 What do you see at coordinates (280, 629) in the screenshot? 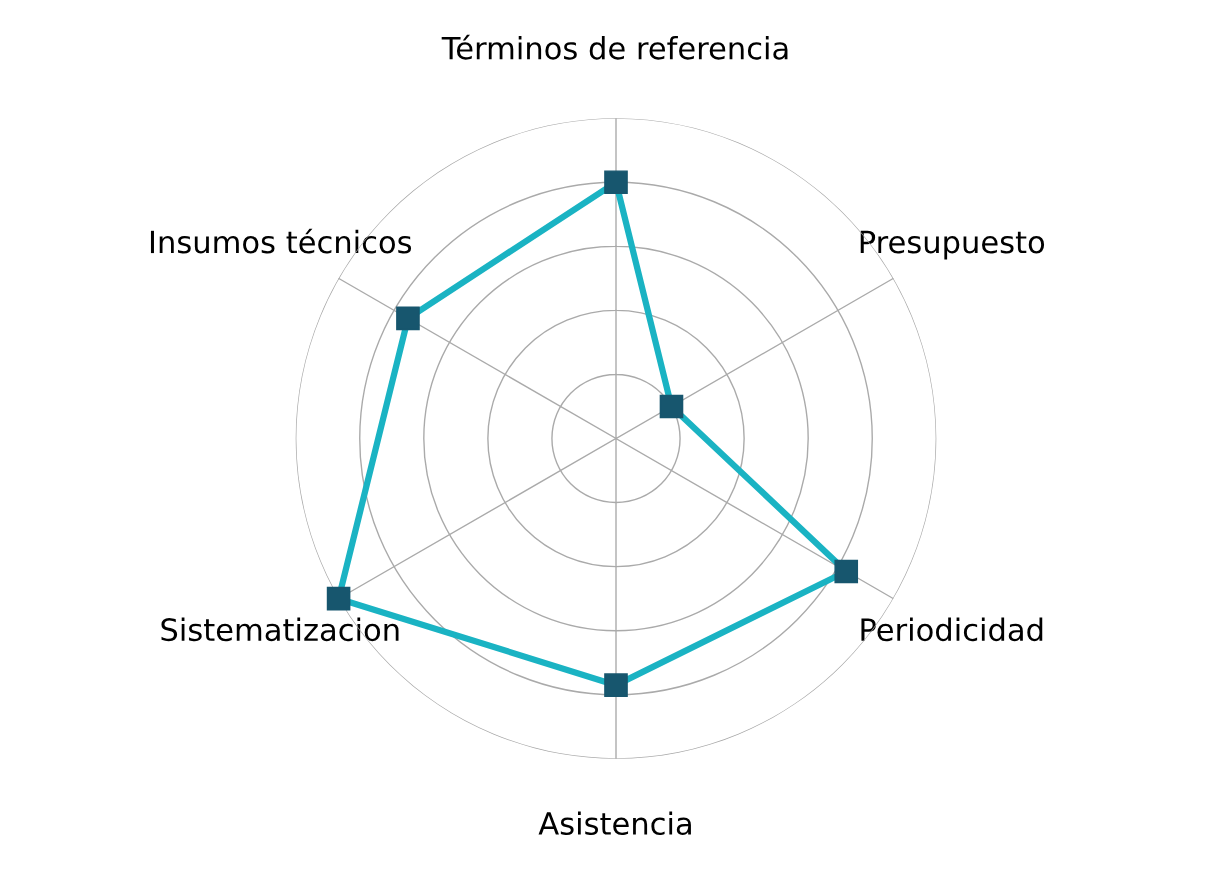
I see `spoke-label: Sistematizacion` at bounding box center [280, 629].